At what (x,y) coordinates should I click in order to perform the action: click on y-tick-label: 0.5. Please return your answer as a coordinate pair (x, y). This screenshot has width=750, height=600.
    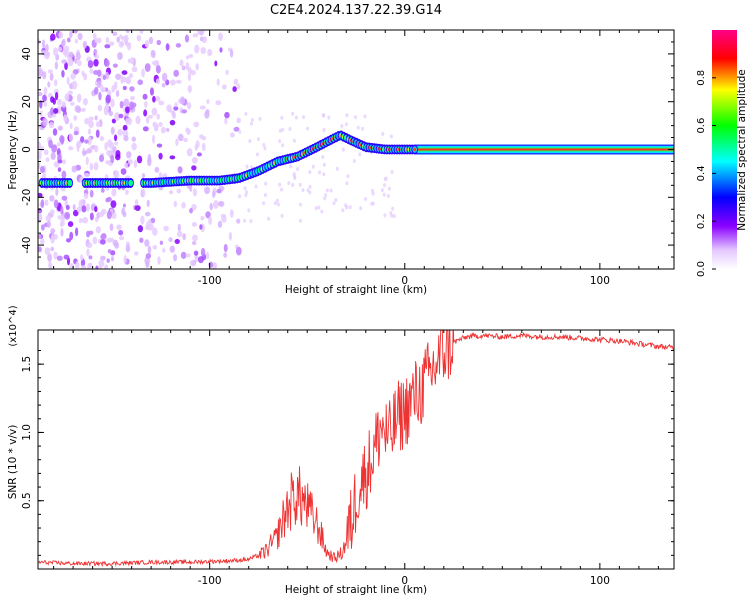
    Looking at the image, I should click on (27, 500).